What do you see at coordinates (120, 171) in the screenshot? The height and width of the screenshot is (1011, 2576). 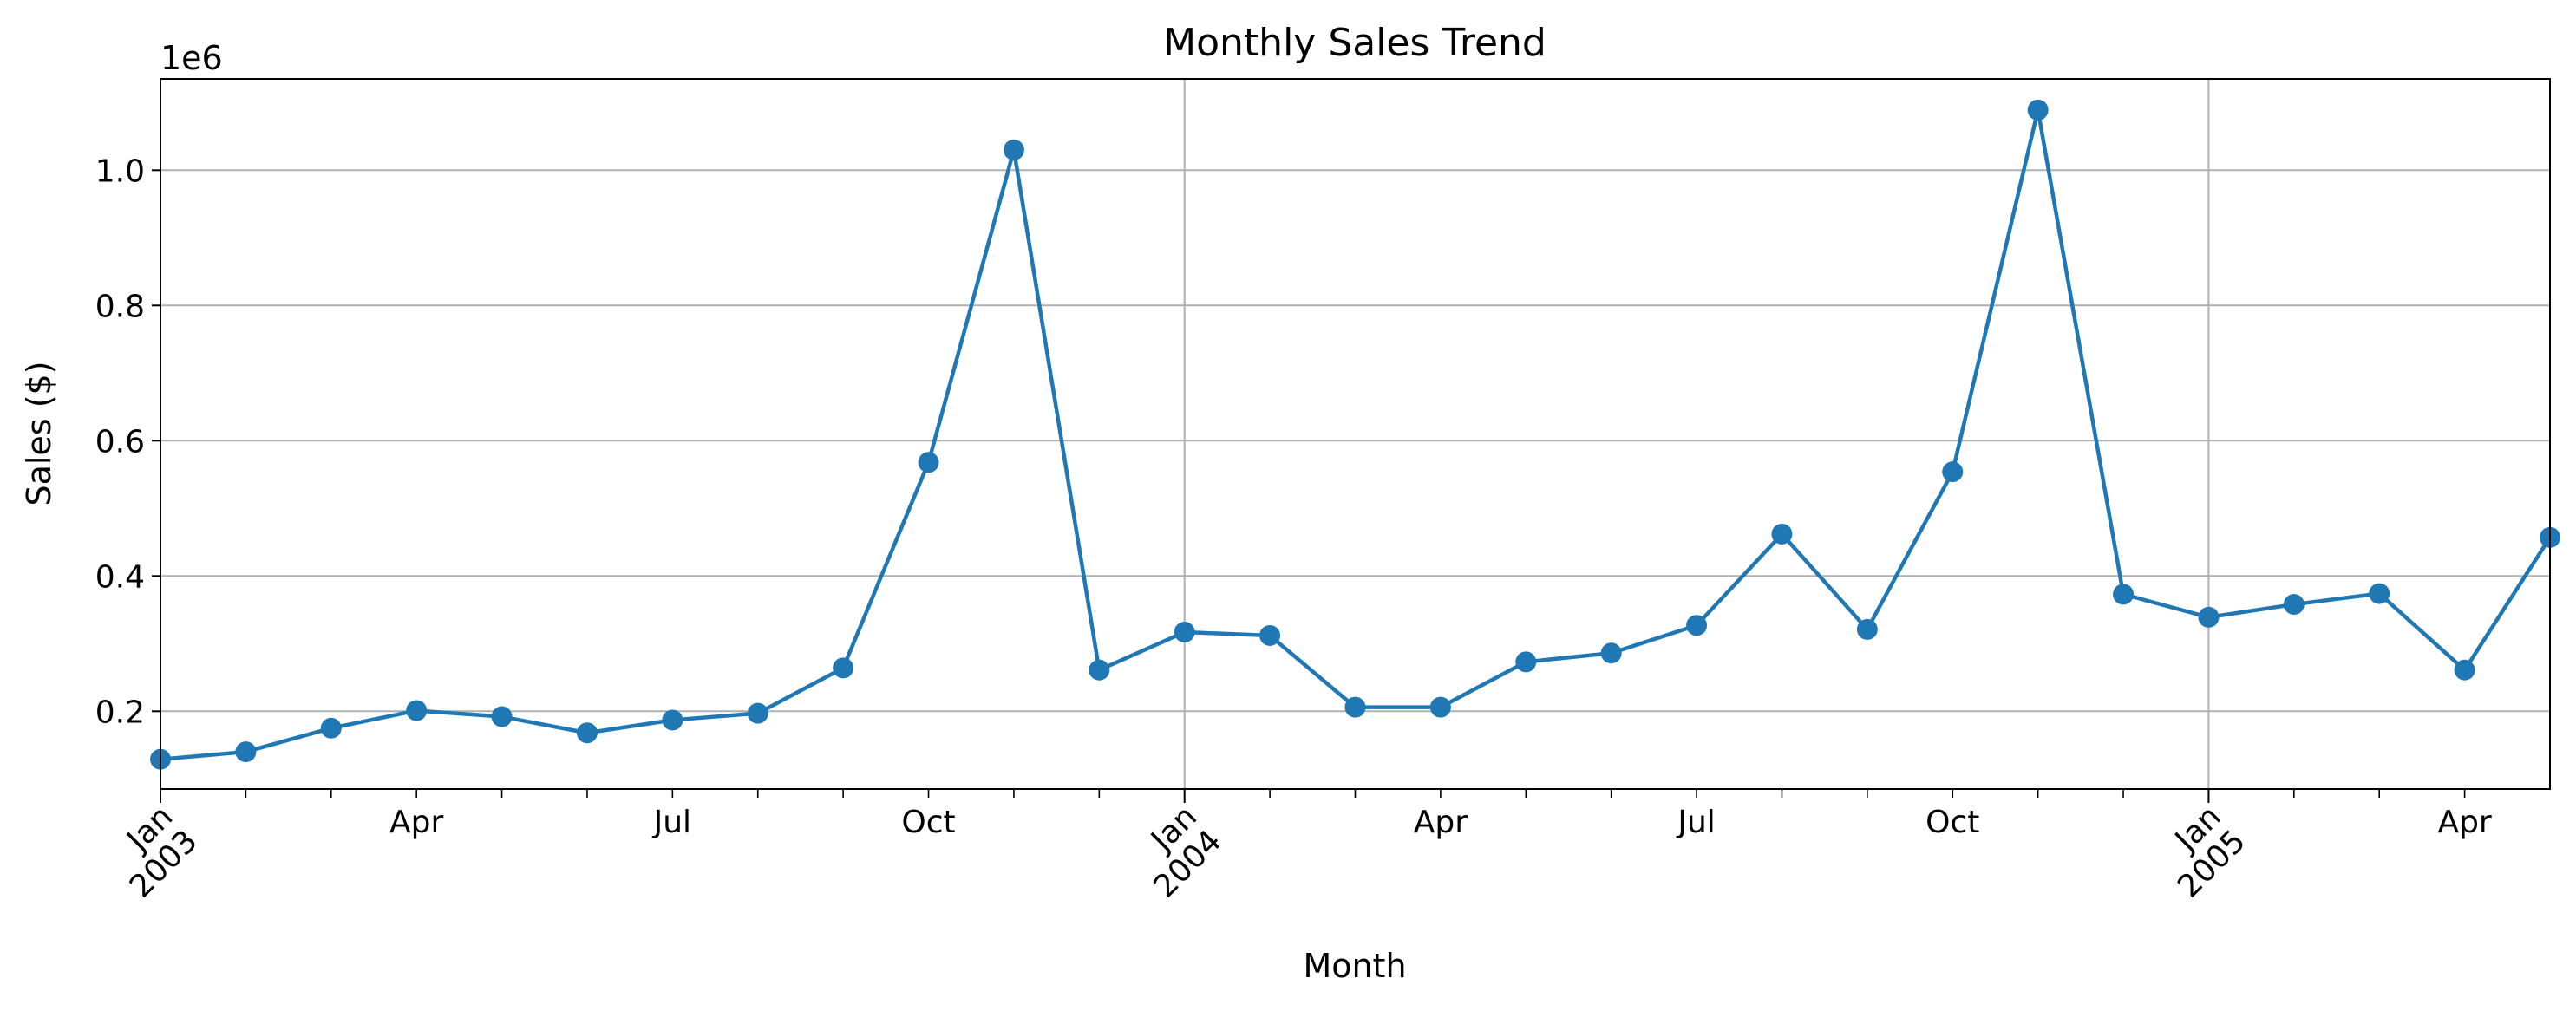 I see `y-tick-label: 1.0` at bounding box center [120, 171].